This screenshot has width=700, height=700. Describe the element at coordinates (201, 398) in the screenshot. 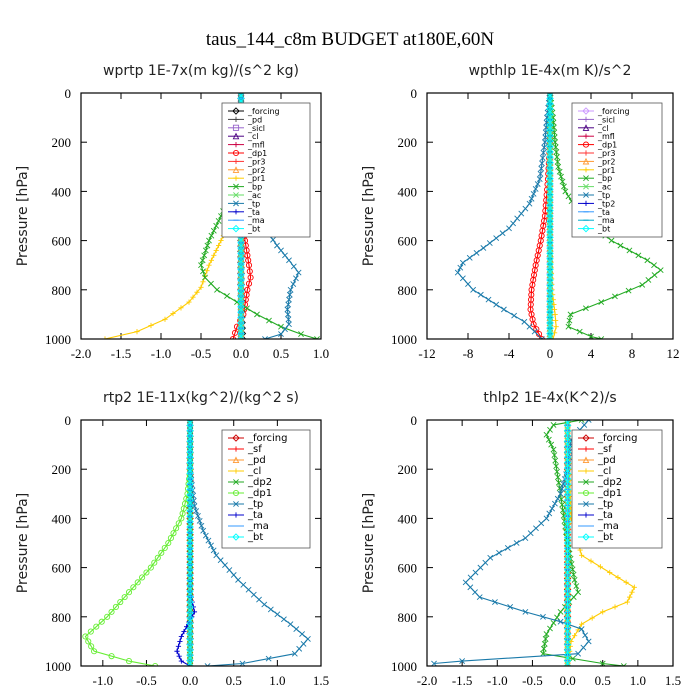

I see `chart-title: rtp2 1E-11x(kg^2)/(kg^2 s)` at that location.